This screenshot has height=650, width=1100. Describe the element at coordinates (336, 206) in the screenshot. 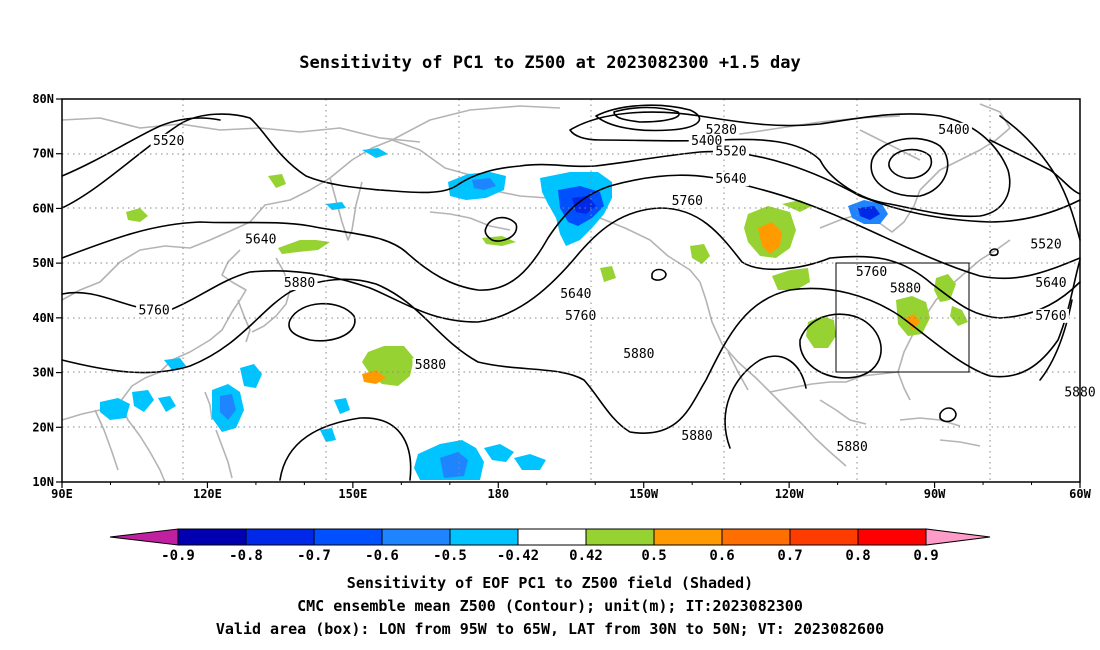

I see `shade-blue-jp` at that location.